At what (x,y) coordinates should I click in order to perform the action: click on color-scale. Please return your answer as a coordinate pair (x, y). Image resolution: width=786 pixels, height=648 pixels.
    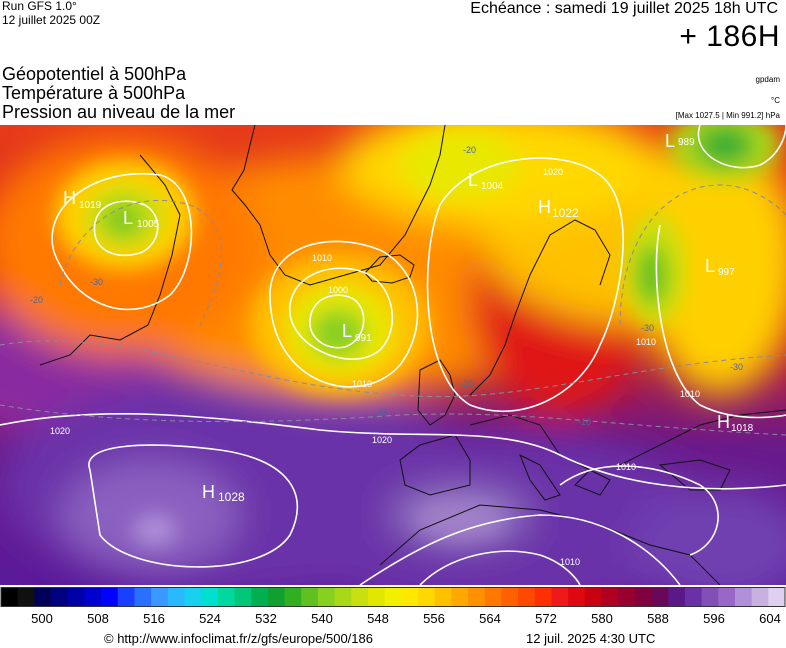
    Looking at the image, I should click on (393, 597).